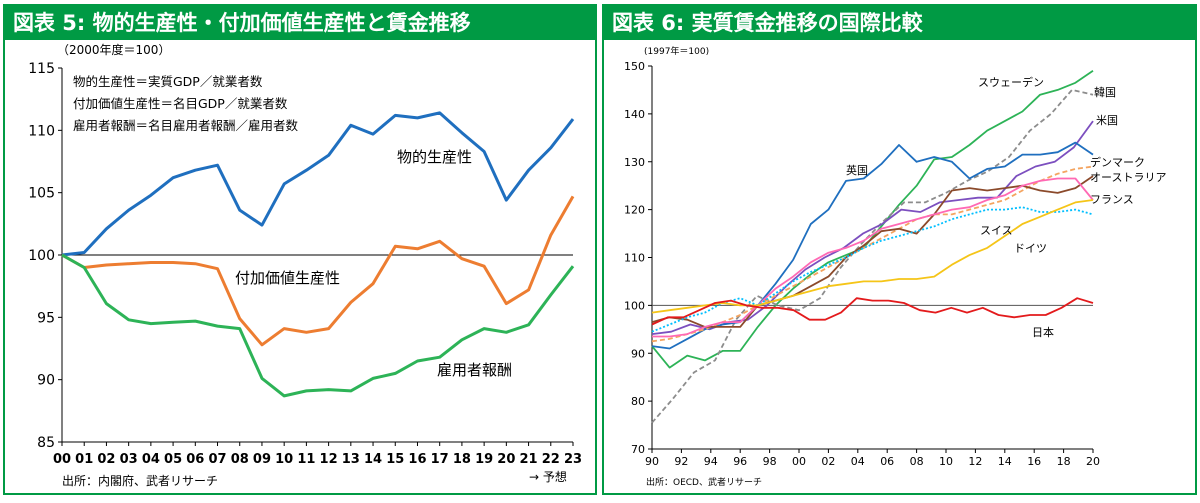 This screenshot has height=503, width=1200. I want to click on series-label: ドイツ, so click(1030, 248).